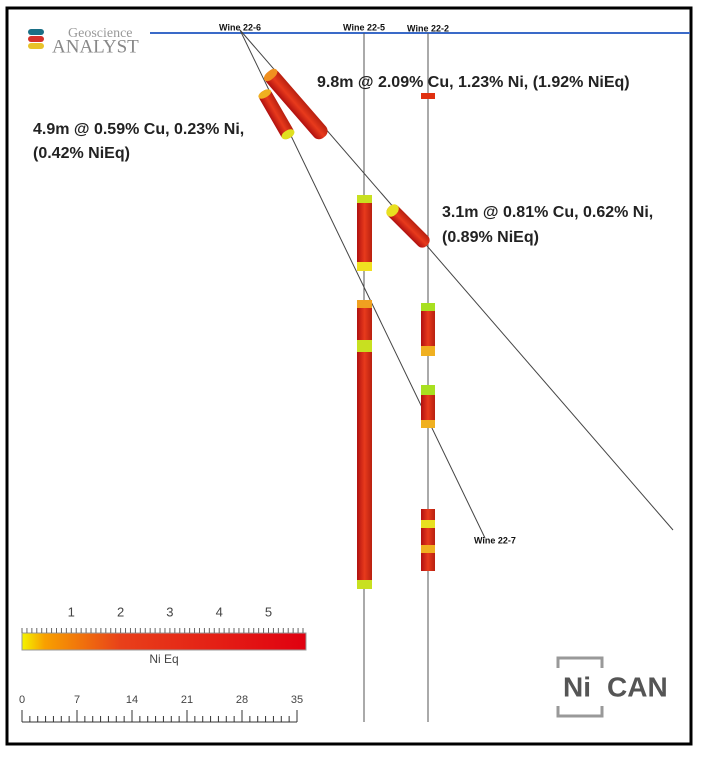  What do you see at coordinates (77, 700) in the screenshot?
I see `scale-tick-label: 7` at bounding box center [77, 700].